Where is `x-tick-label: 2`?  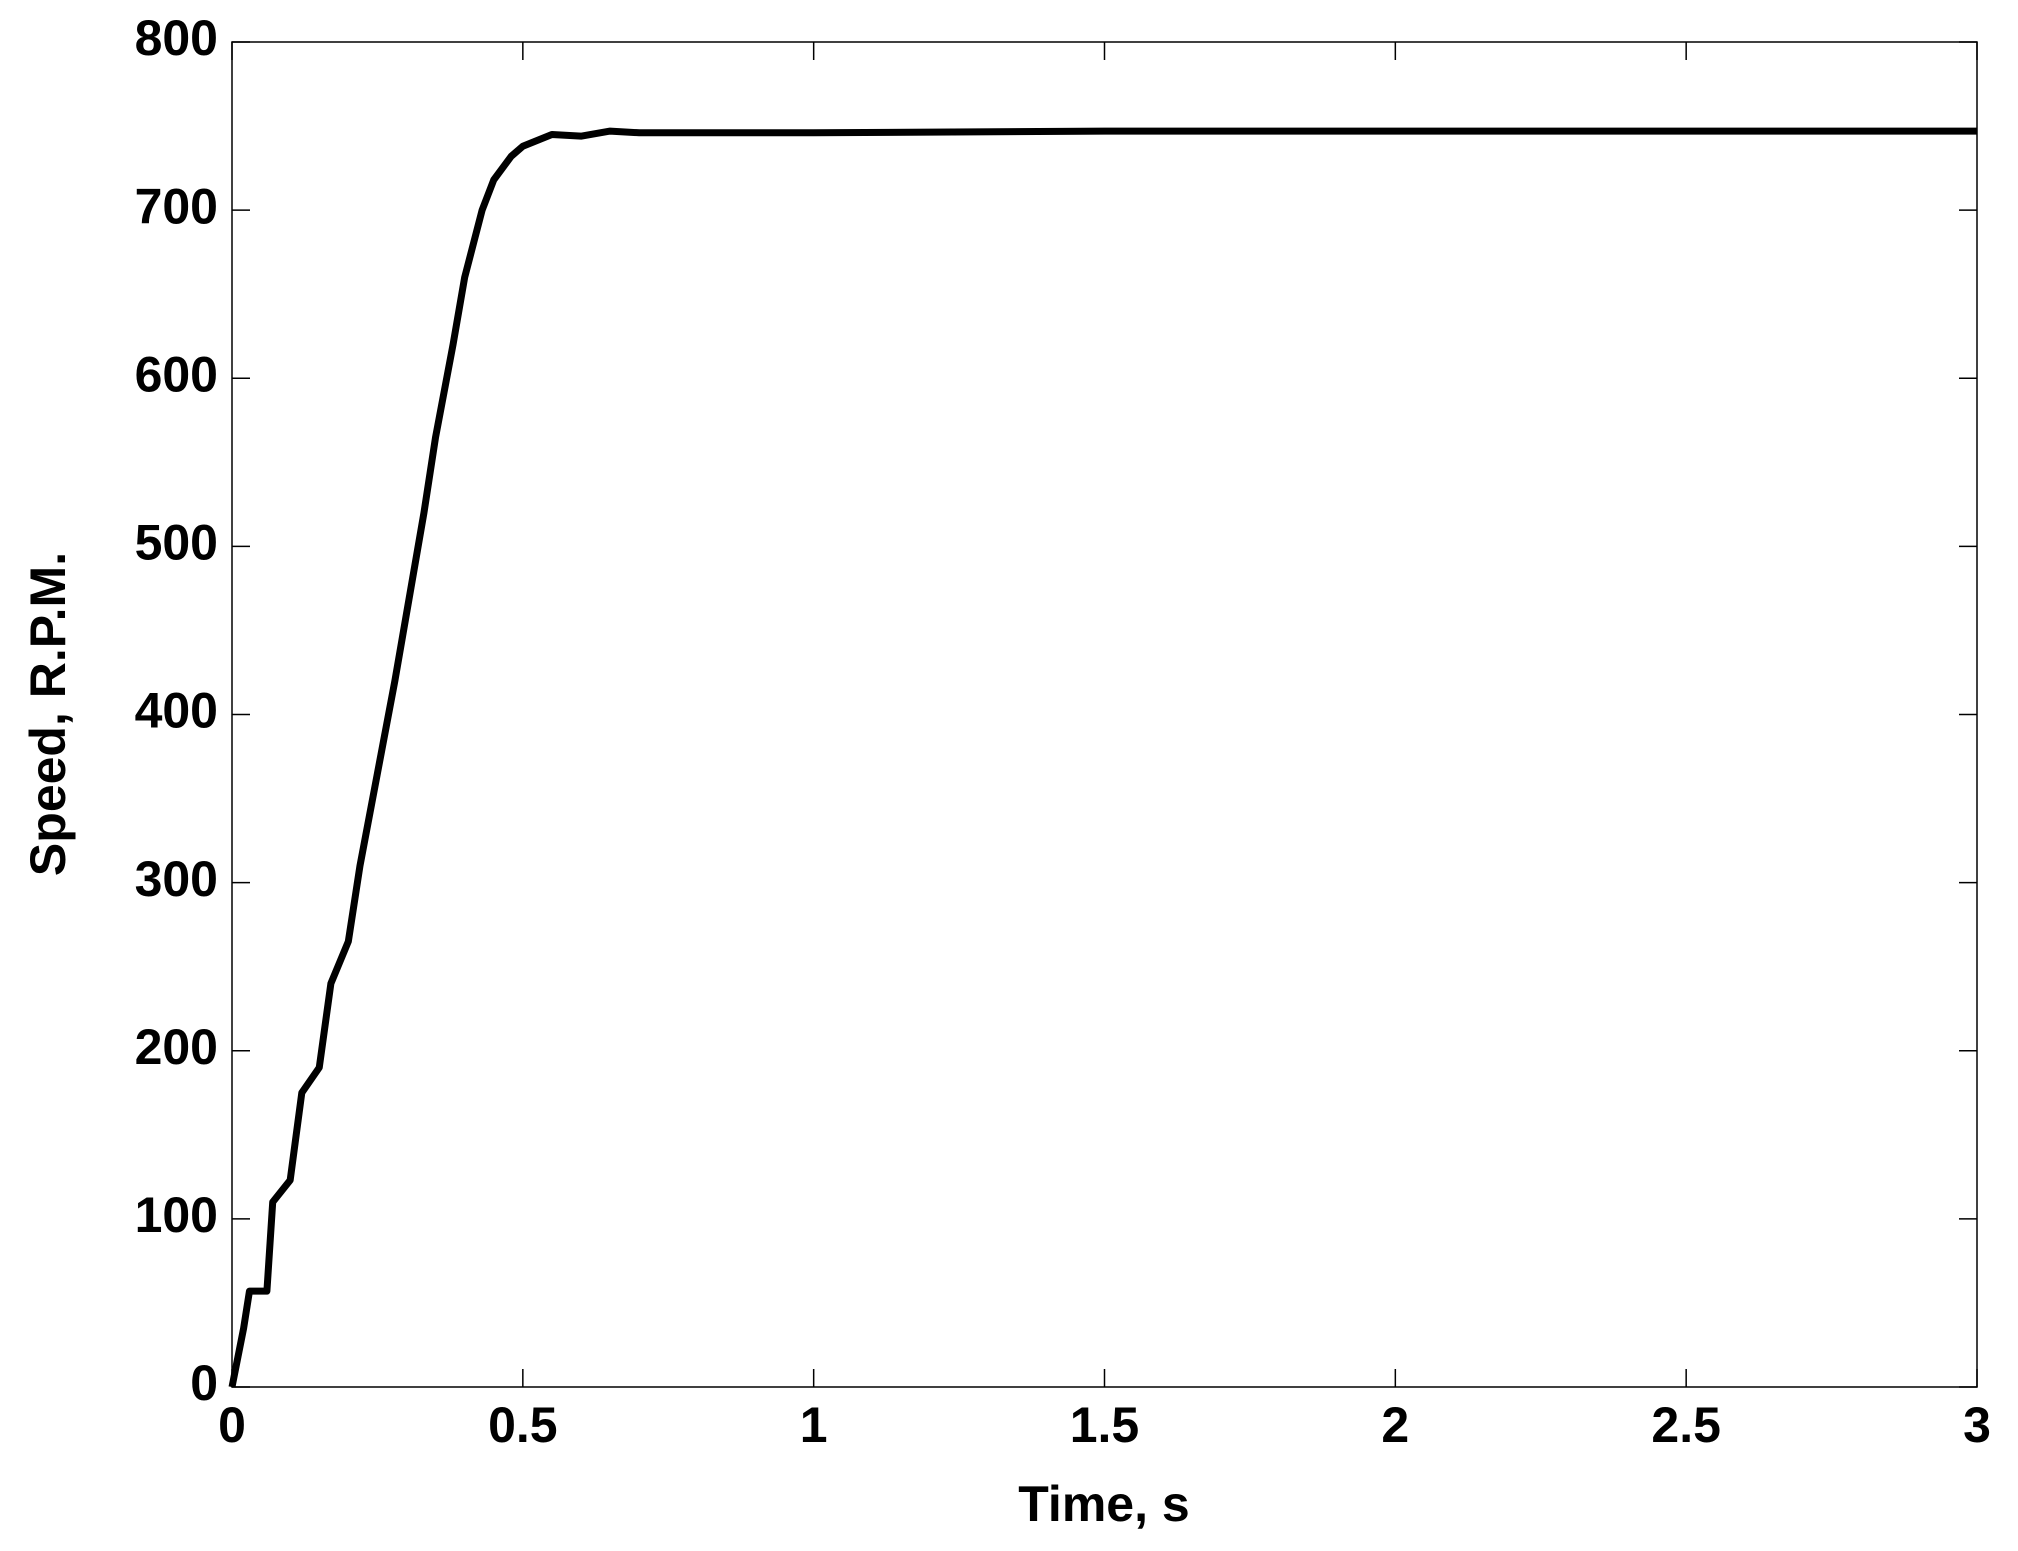
x-tick-label: 2 is located at coordinates (1395, 1425).